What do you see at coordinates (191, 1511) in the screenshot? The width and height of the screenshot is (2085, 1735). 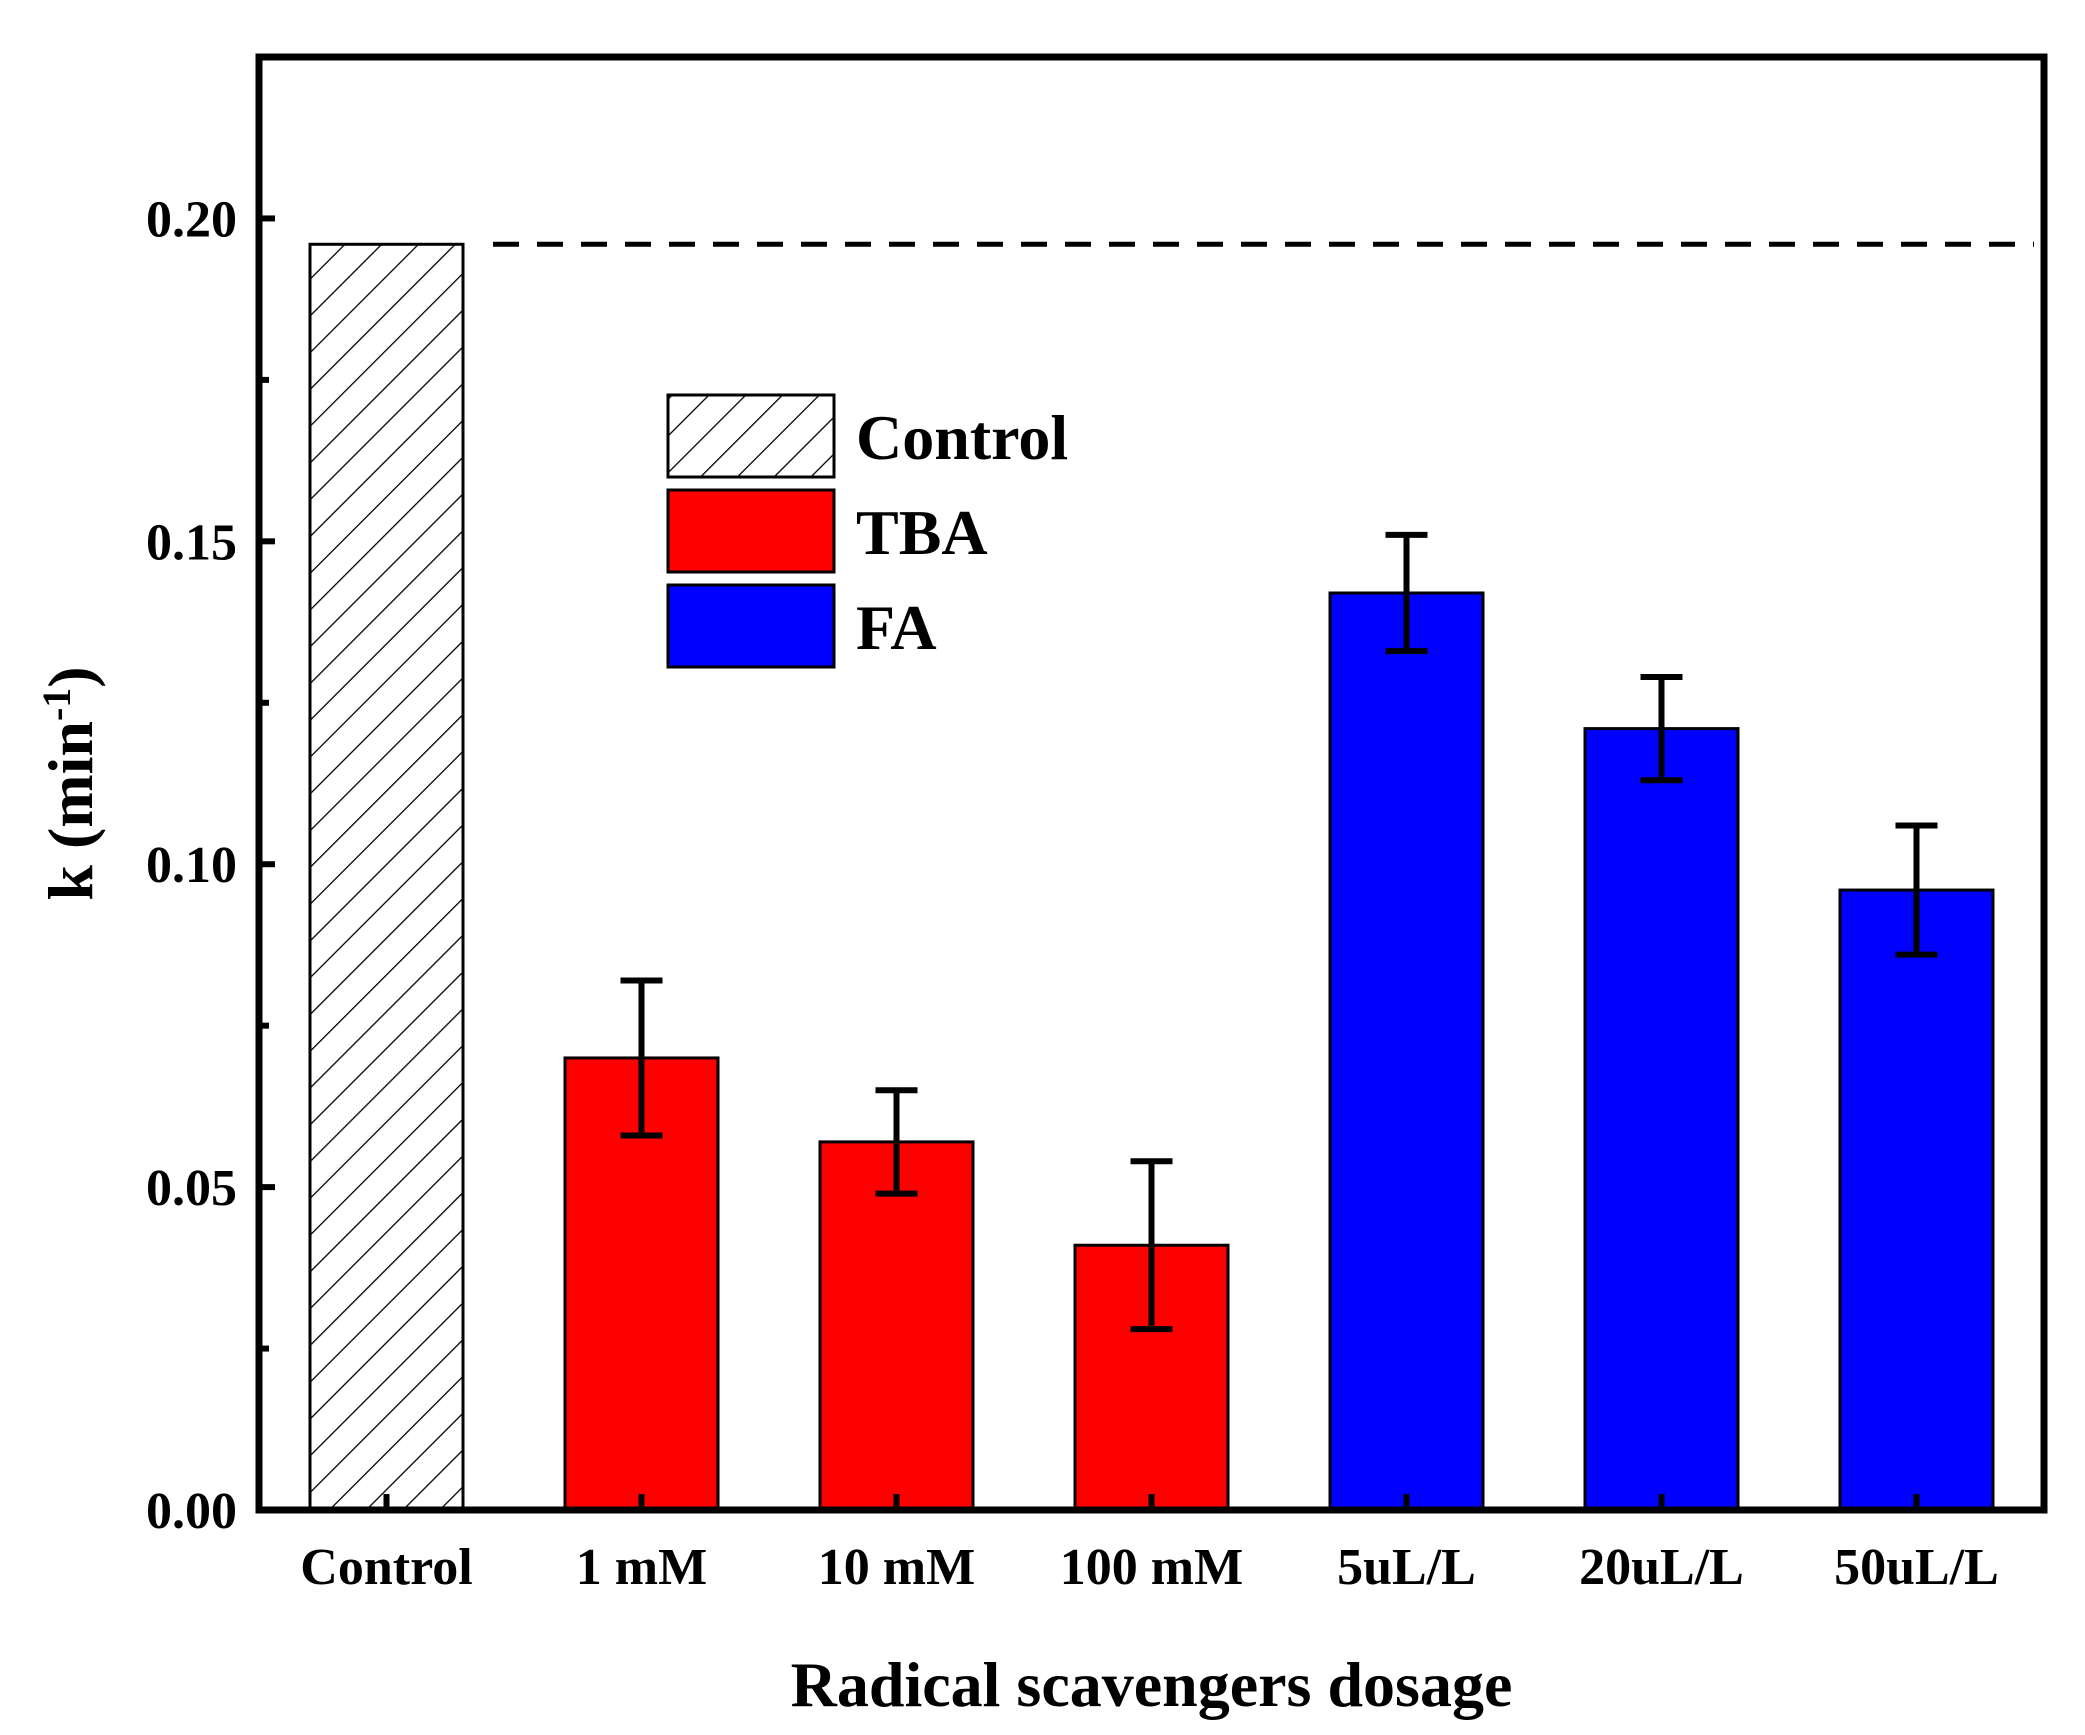 I see `y-tick-label: 0.00` at bounding box center [191, 1511].